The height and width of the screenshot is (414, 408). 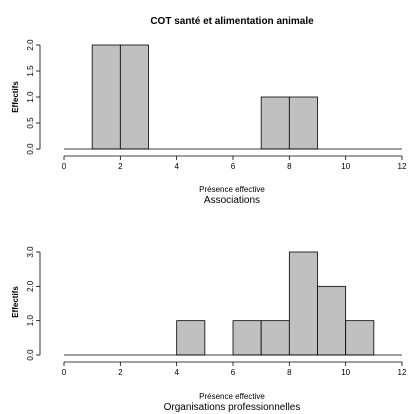 I want to click on y-tick-label: 0.5, so click(x=30, y=123).